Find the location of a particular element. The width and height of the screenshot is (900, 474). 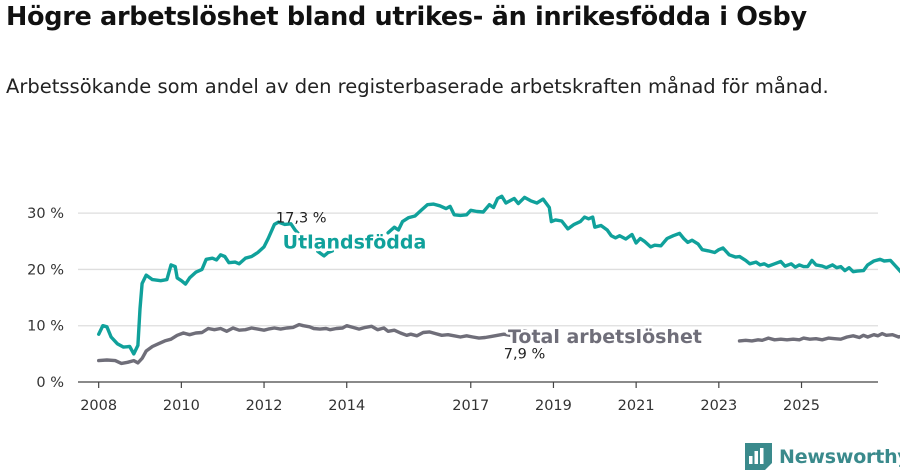

y-tick-label: 10 % is located at coordinates (45, 327).